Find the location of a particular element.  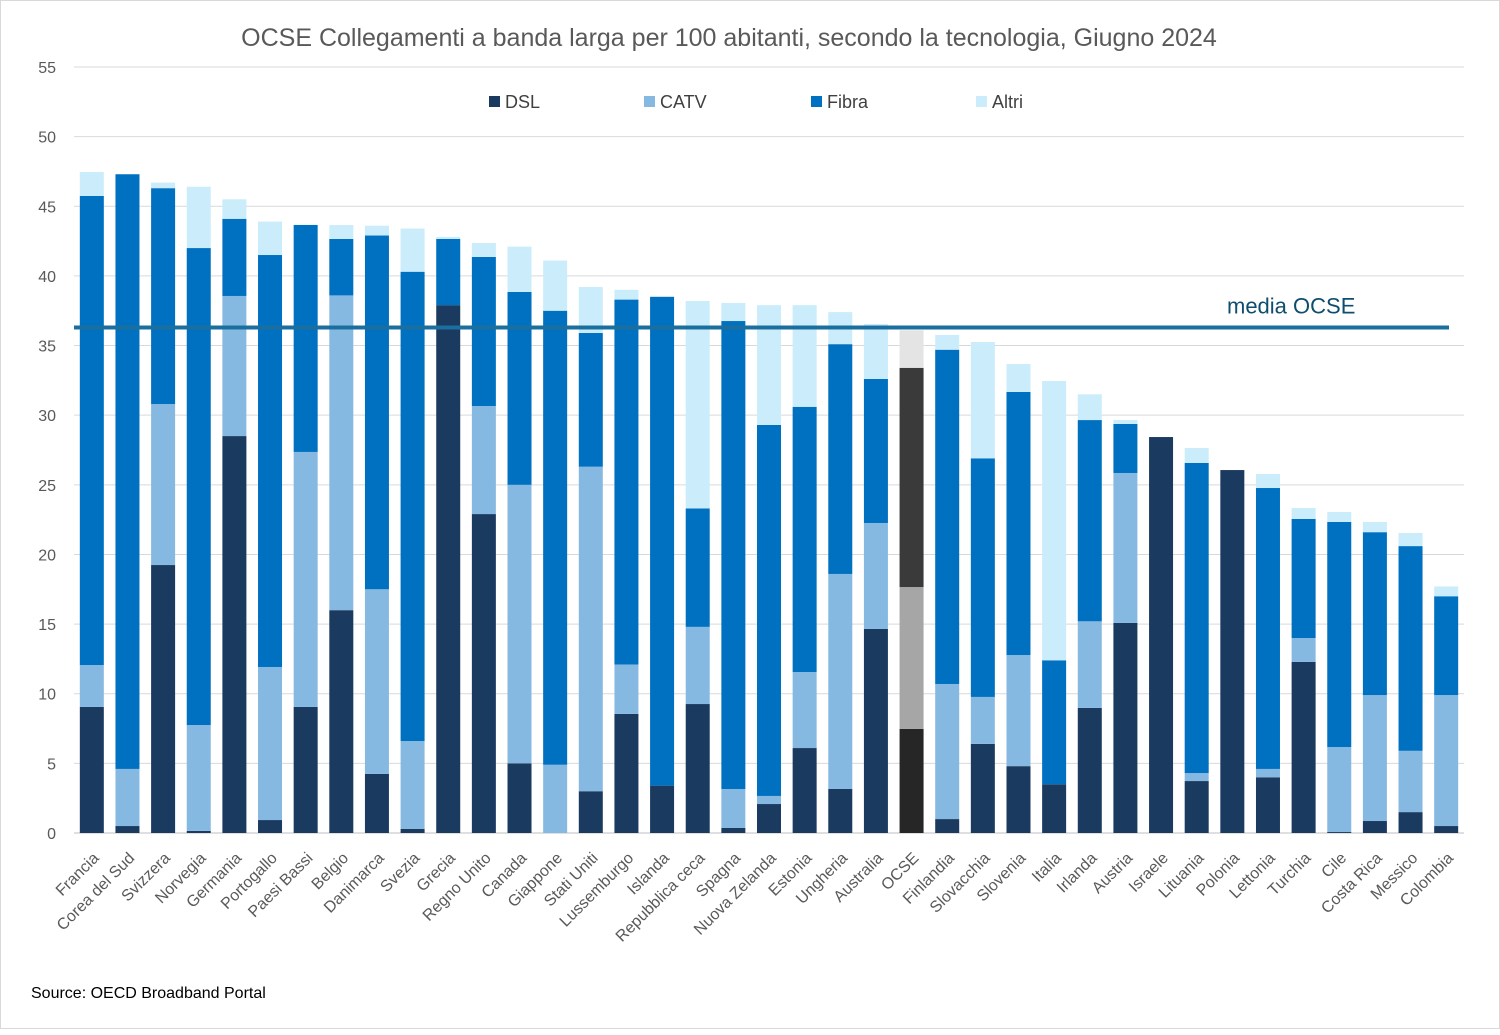

legend-label-fibra: Fibra is located at coordinates (848, 102).